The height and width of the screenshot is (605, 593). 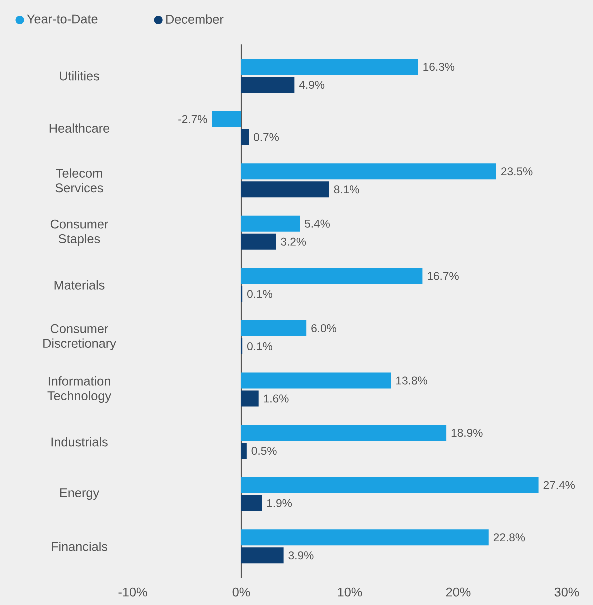 What do you see at coordinates (412, 380) in the screenshot?
I see `data-label: 13.8%` at bounding box center [412, 380].